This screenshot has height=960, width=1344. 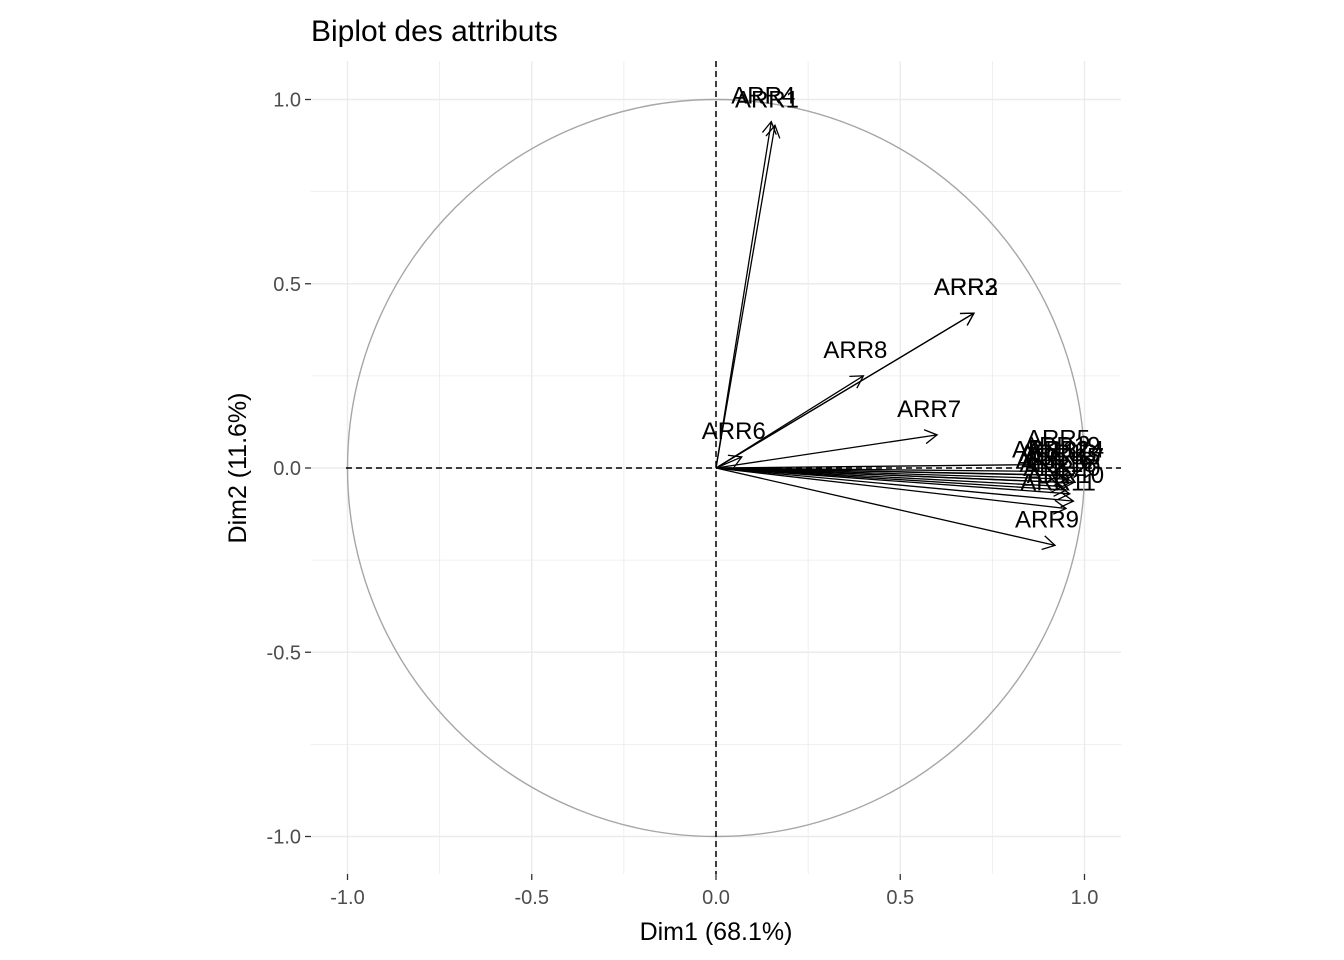 I want to click on variable-arrow-arr3, so click(x=845, y=390).